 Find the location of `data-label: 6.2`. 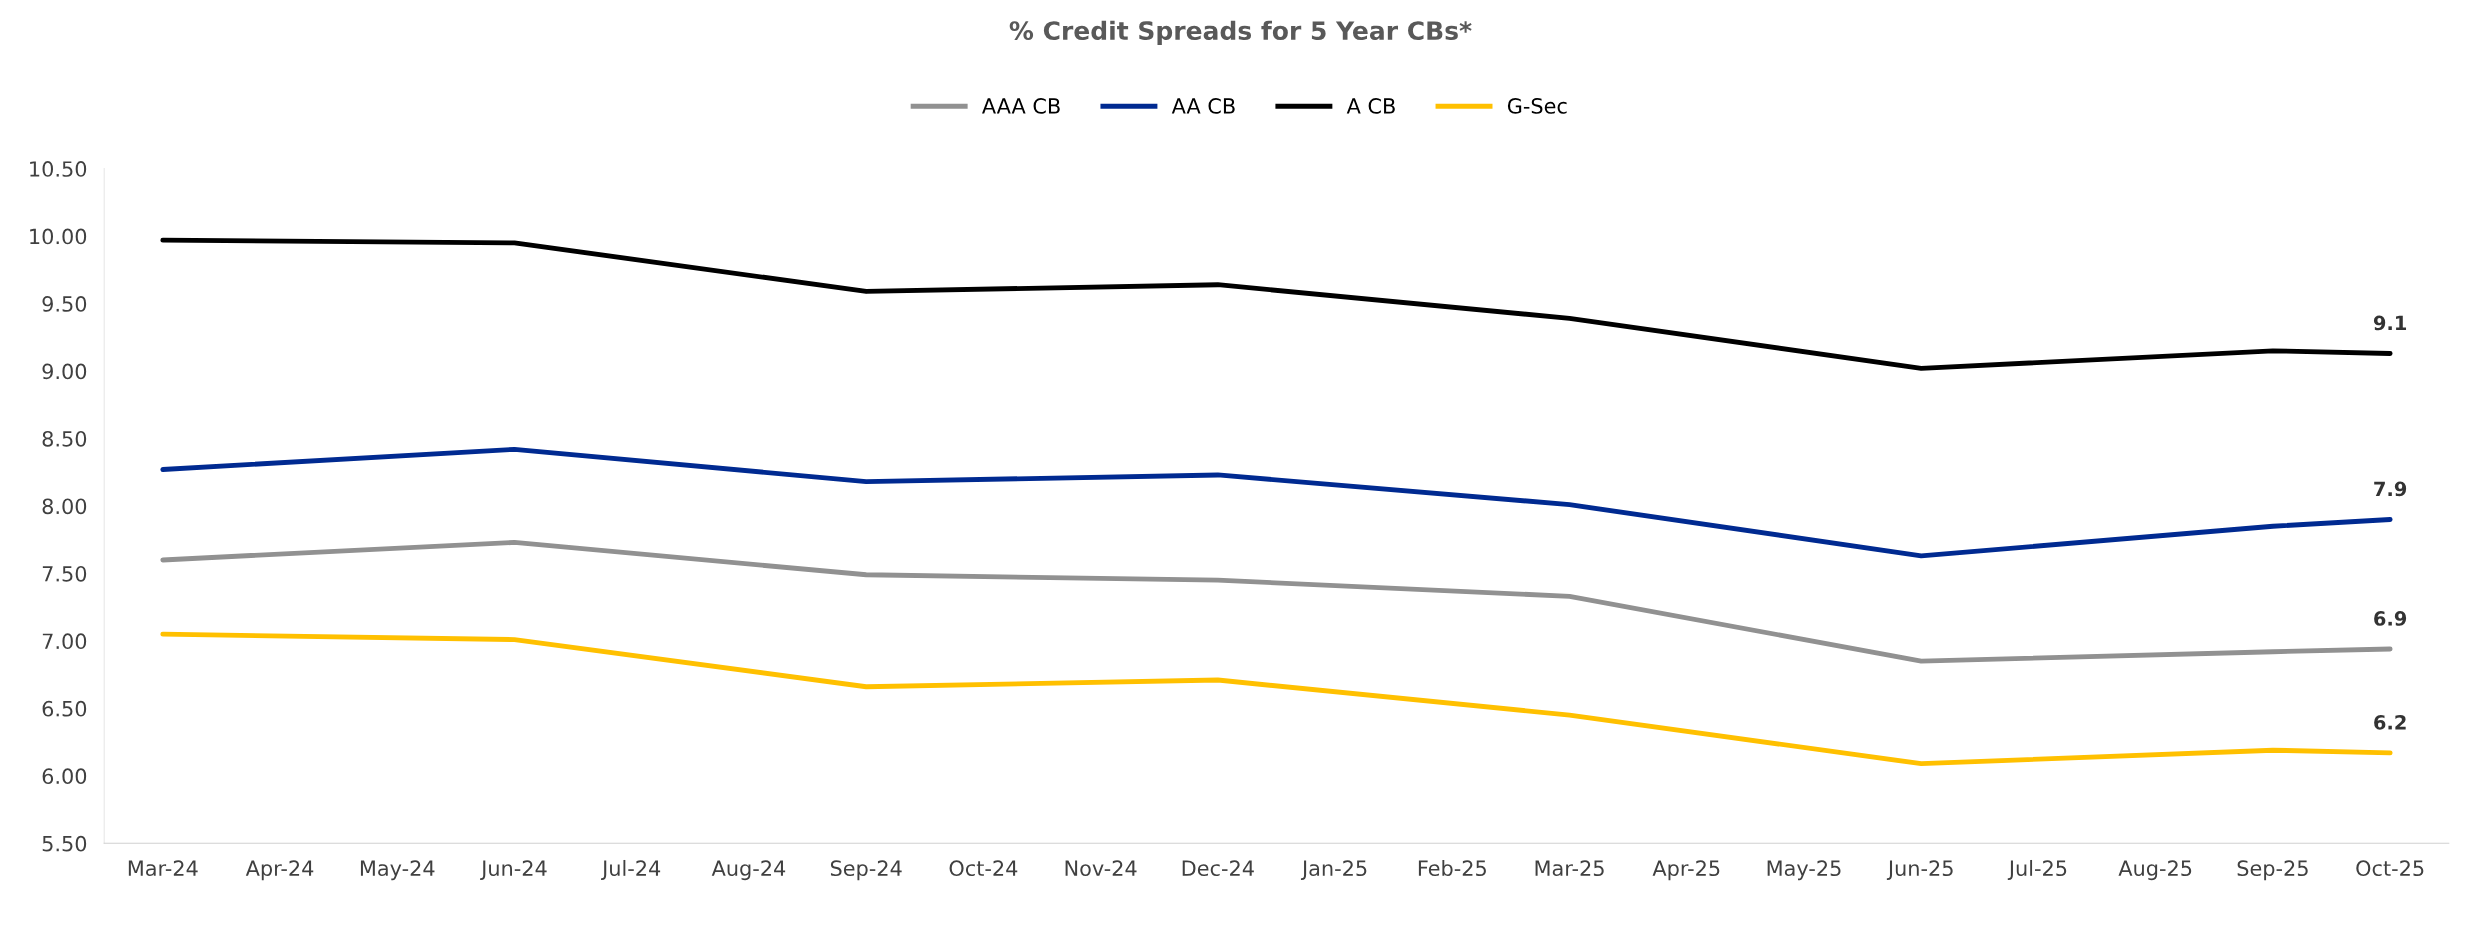

data-label: 6.2 is located at coordinates (2390, 722).